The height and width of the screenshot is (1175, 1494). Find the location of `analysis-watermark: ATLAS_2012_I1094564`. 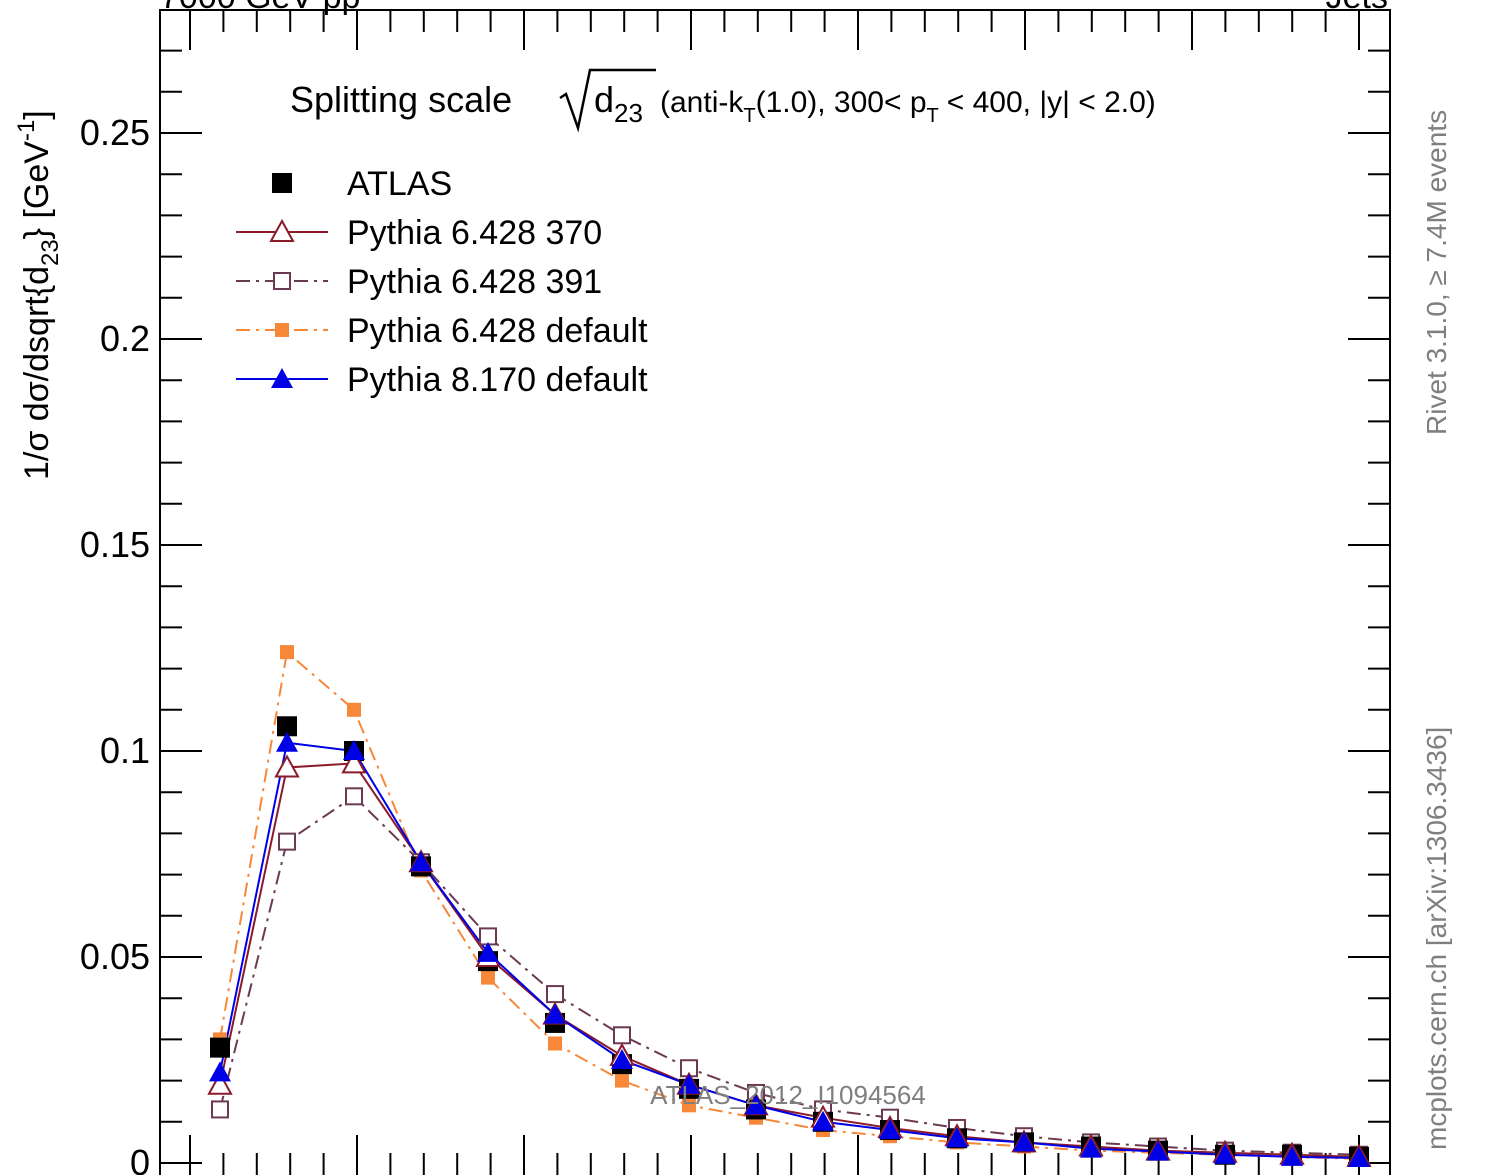

analysis-watermark: ATLAS_2012_I1094564 is located at coordinates (788, 1095).